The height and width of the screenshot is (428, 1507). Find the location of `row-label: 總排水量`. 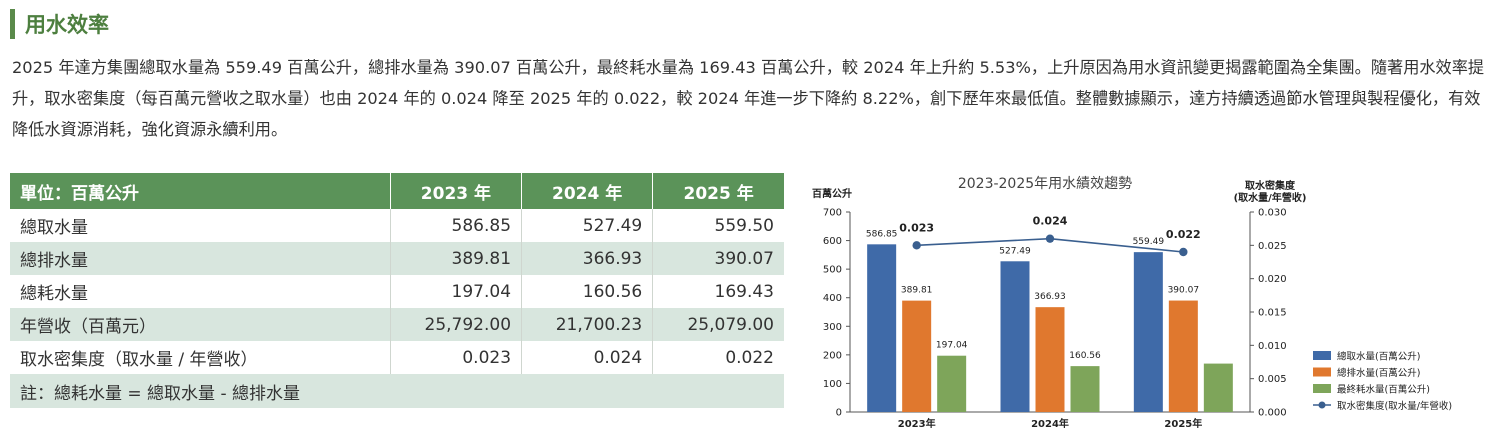

row-label: 總排水量 is located at coordinates (200, 258).